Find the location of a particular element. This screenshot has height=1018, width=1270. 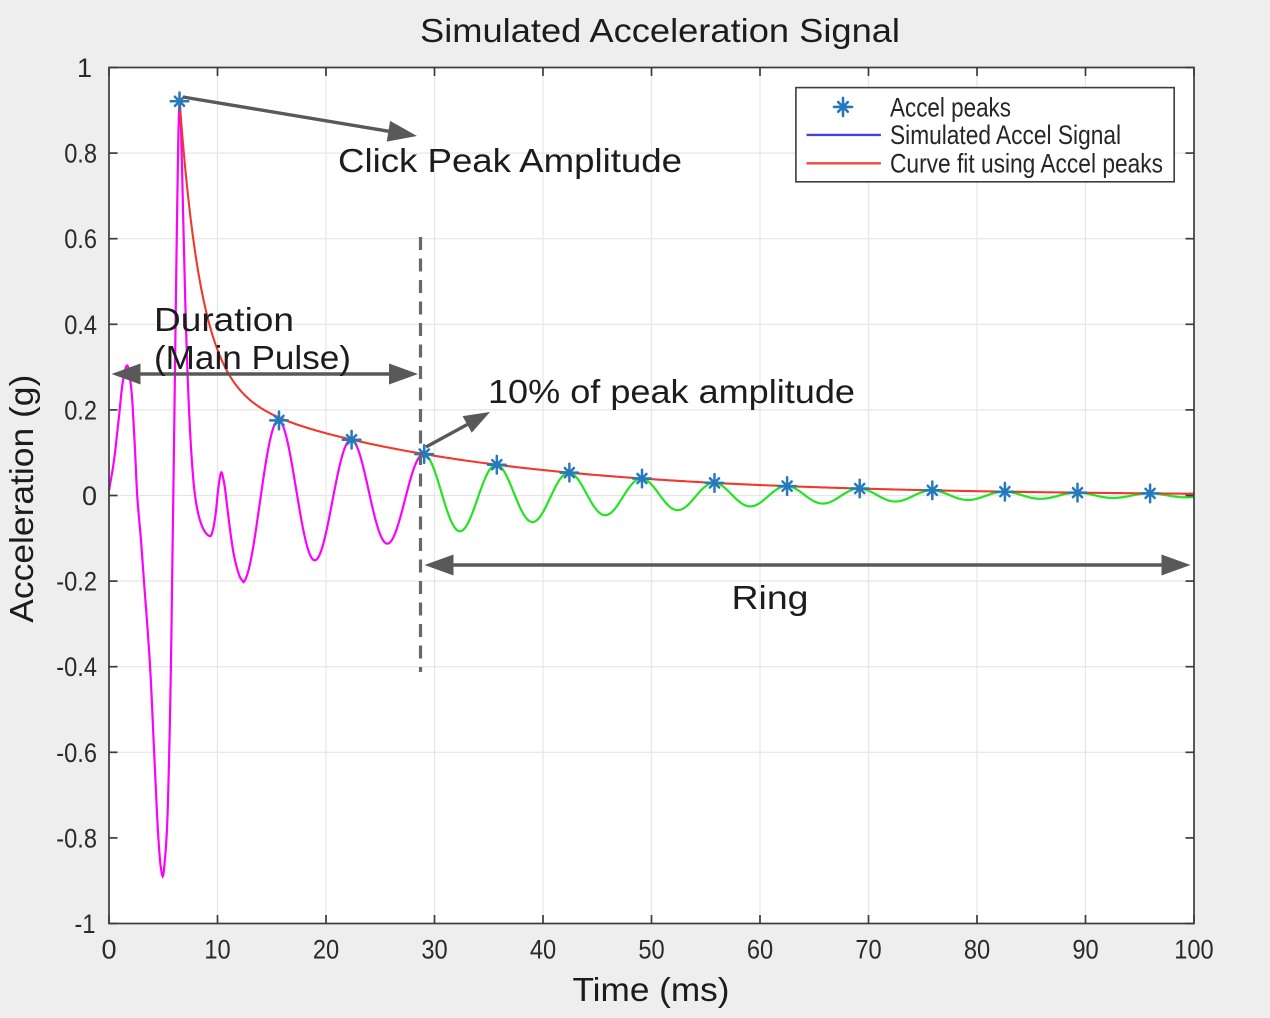

svg-text: Click Peak Amplitude is located at coordinates (510, 160).